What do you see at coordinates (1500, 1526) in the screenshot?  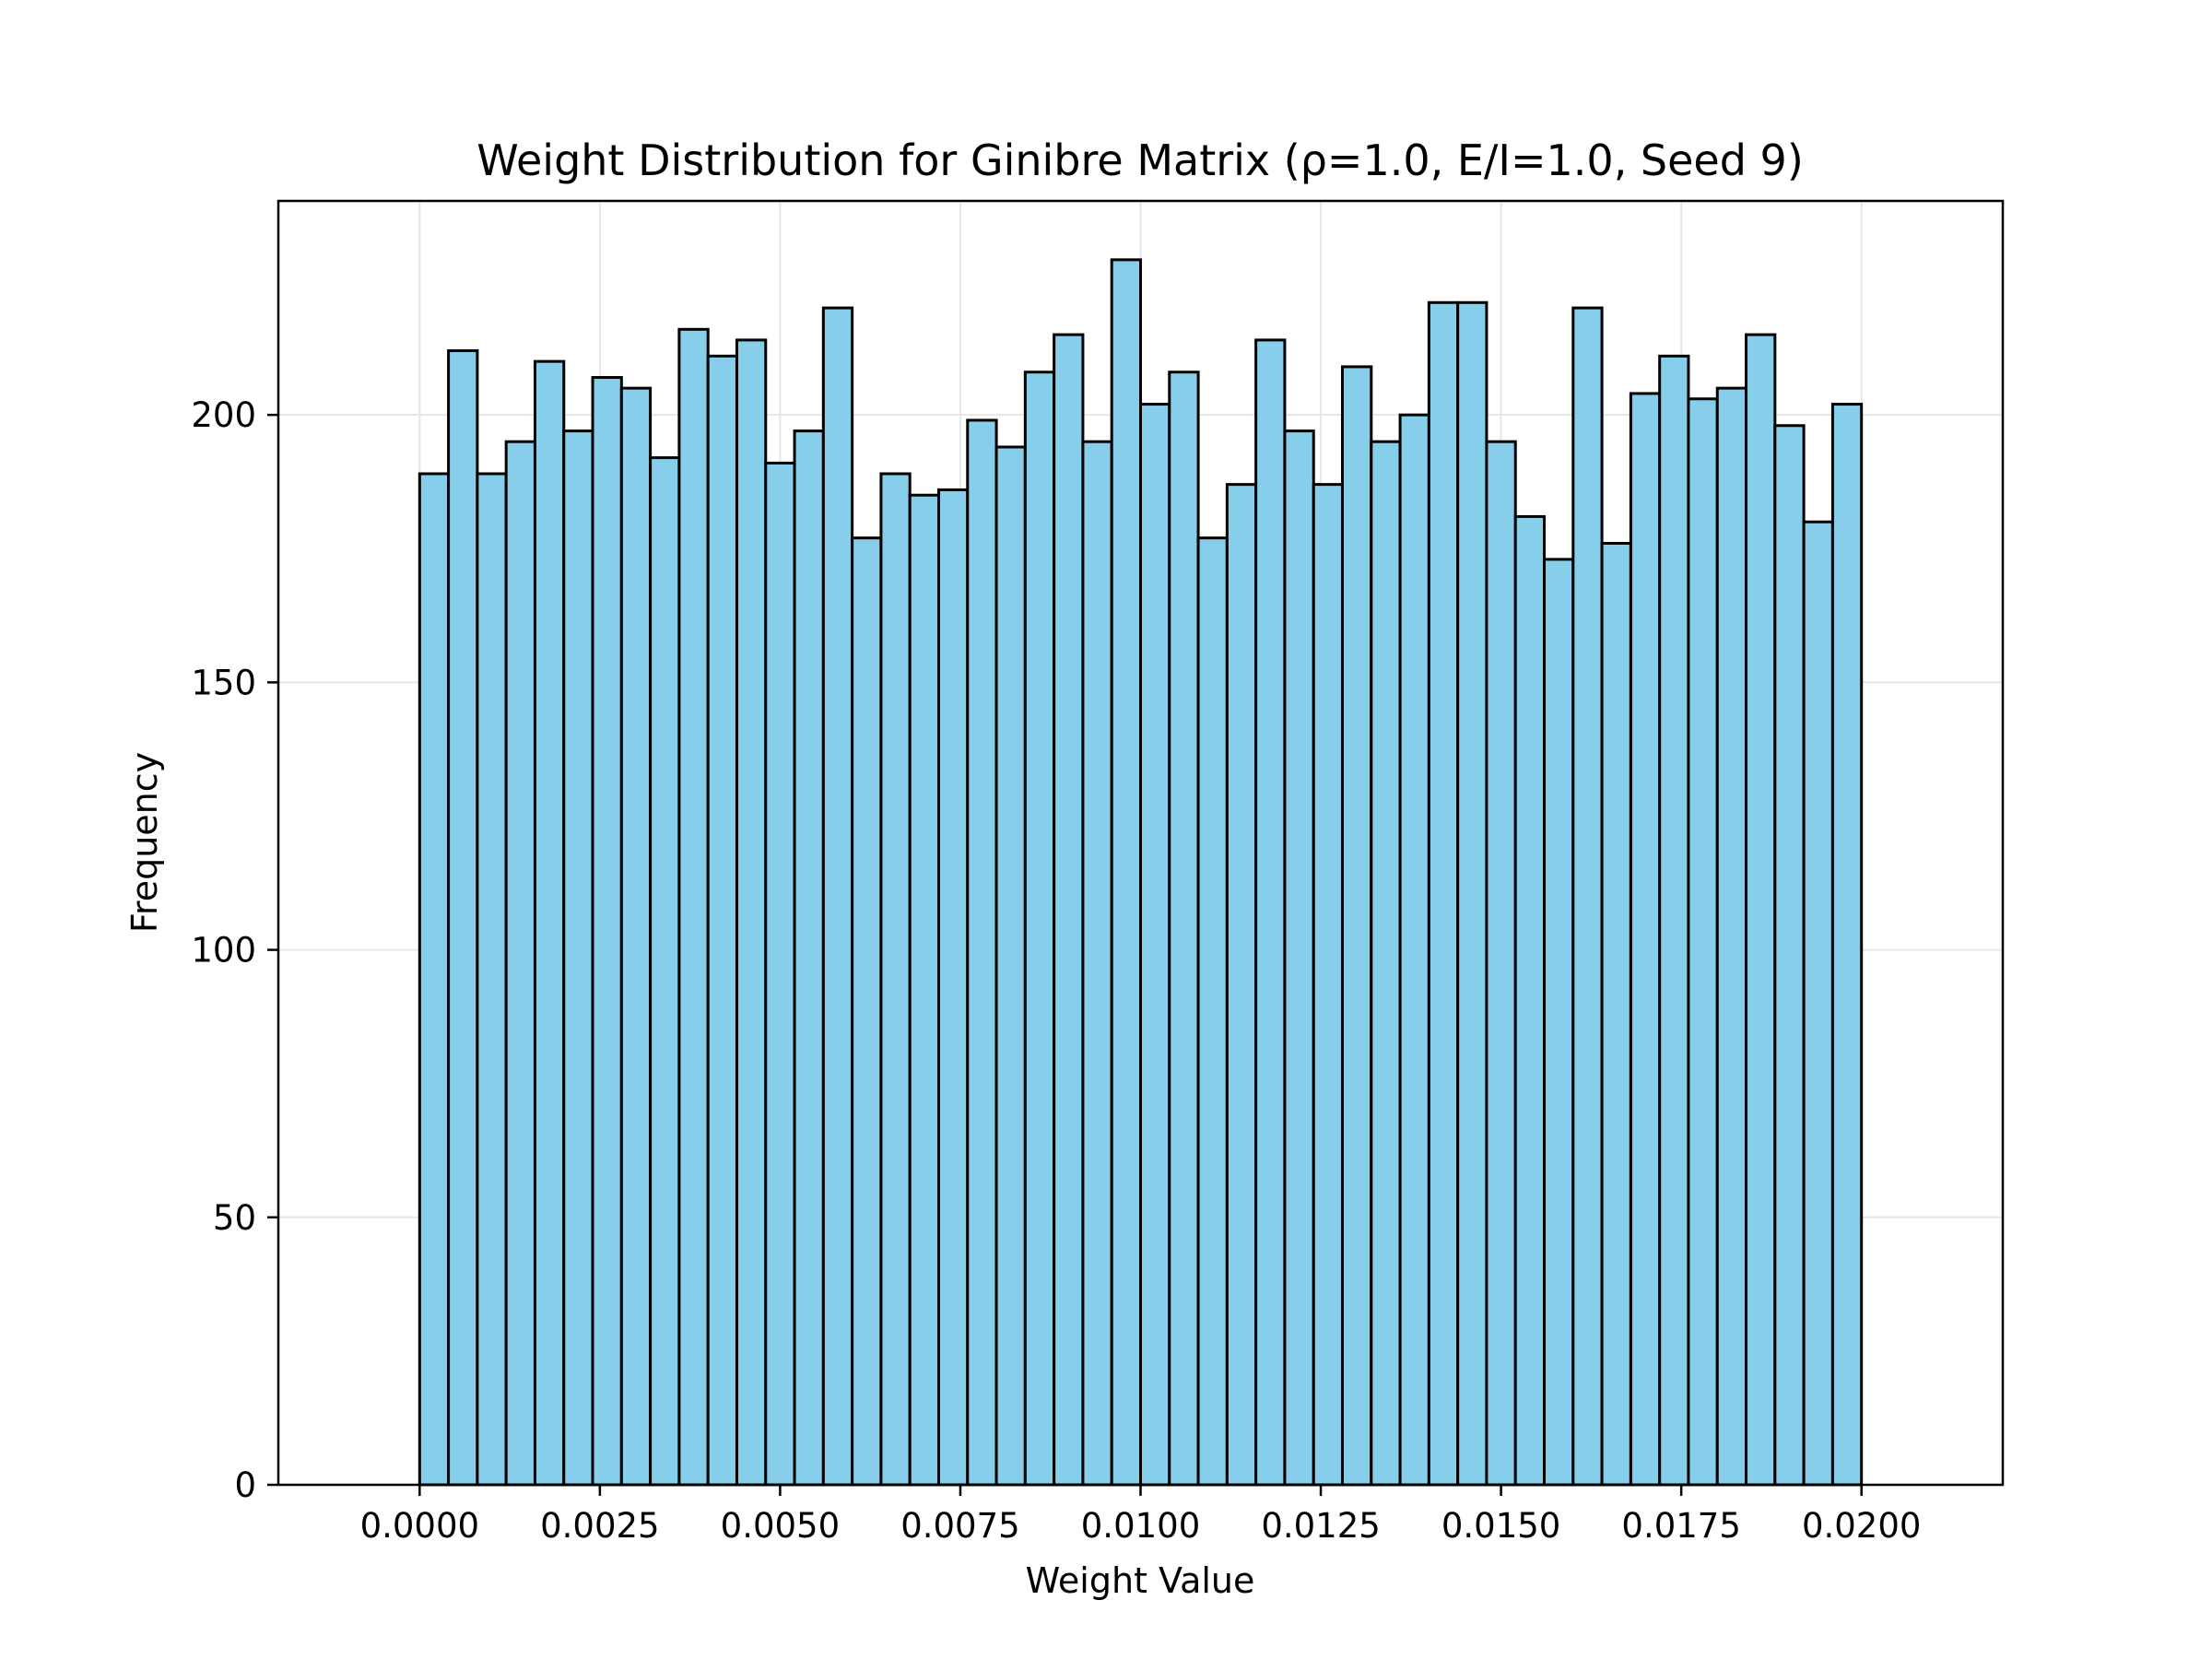 I see `x-tick-label: 0.0150` at bounding box center [1500, 1526].